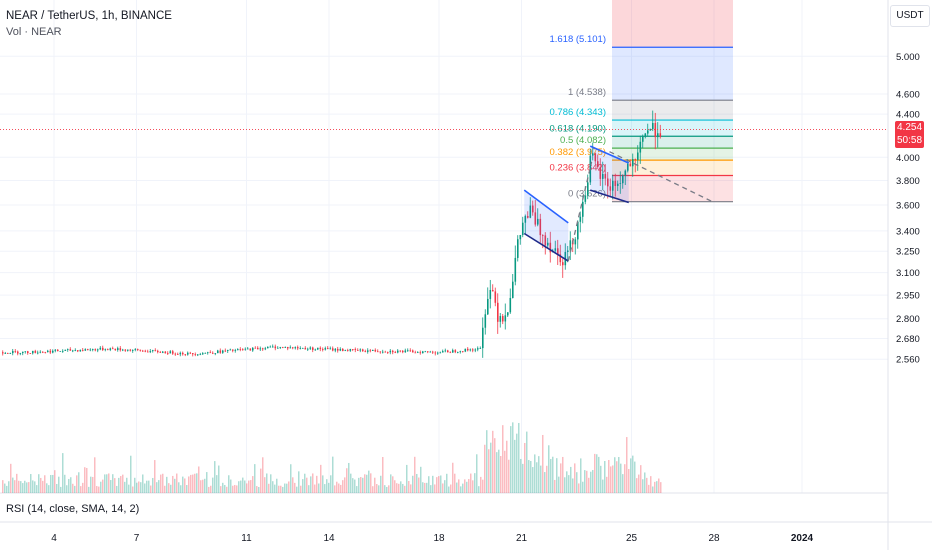  Describe the element at coordinates (910, 16) in the screenshot. I see `currency-button: USDT` at that location.